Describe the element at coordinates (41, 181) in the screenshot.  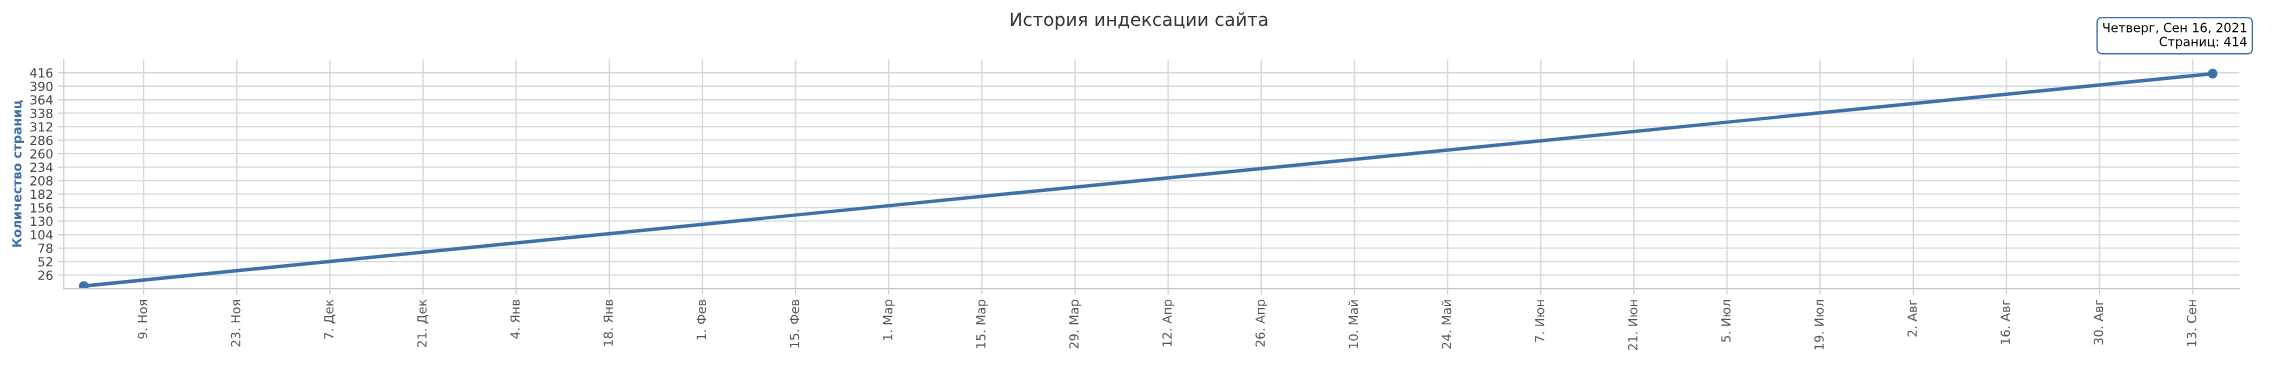
I see `y-tick-label: 208` at that location.